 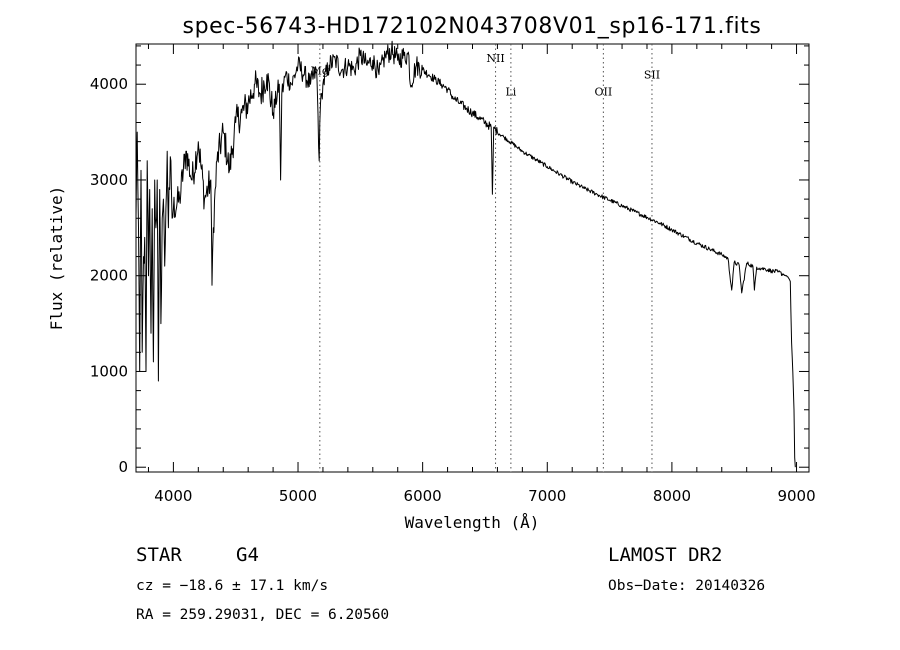 What do you see at coordinates (109, 180) in the screenshot?
I see `y-tick-label: 3000` at bounding box center [109, 180].